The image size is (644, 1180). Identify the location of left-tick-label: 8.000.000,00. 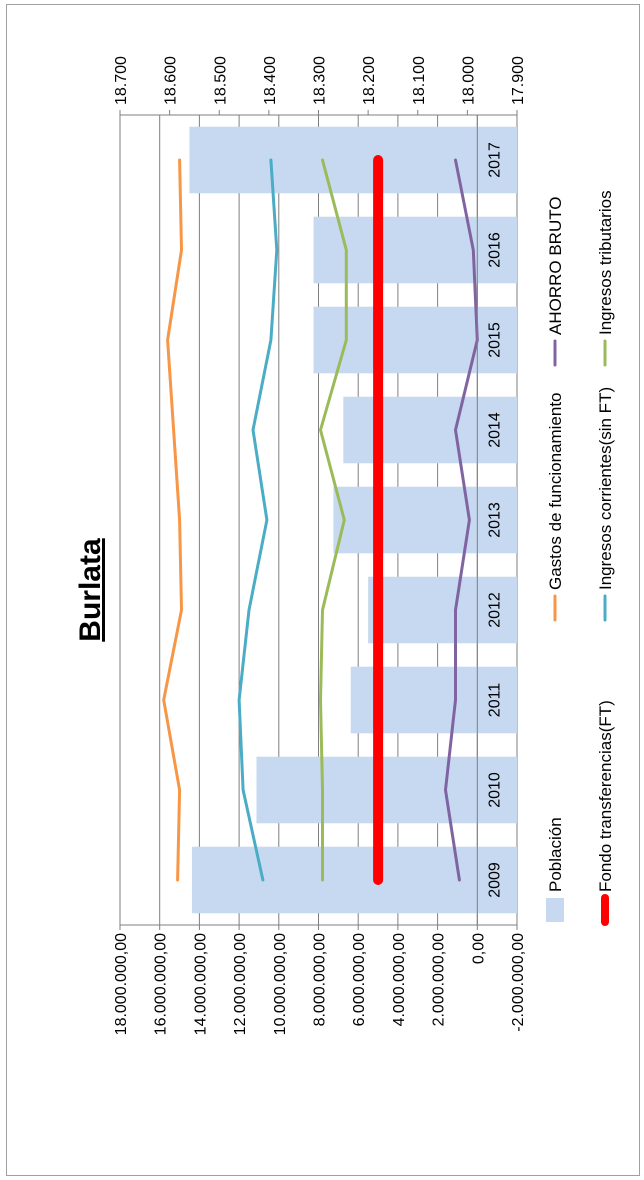
(320, 980).